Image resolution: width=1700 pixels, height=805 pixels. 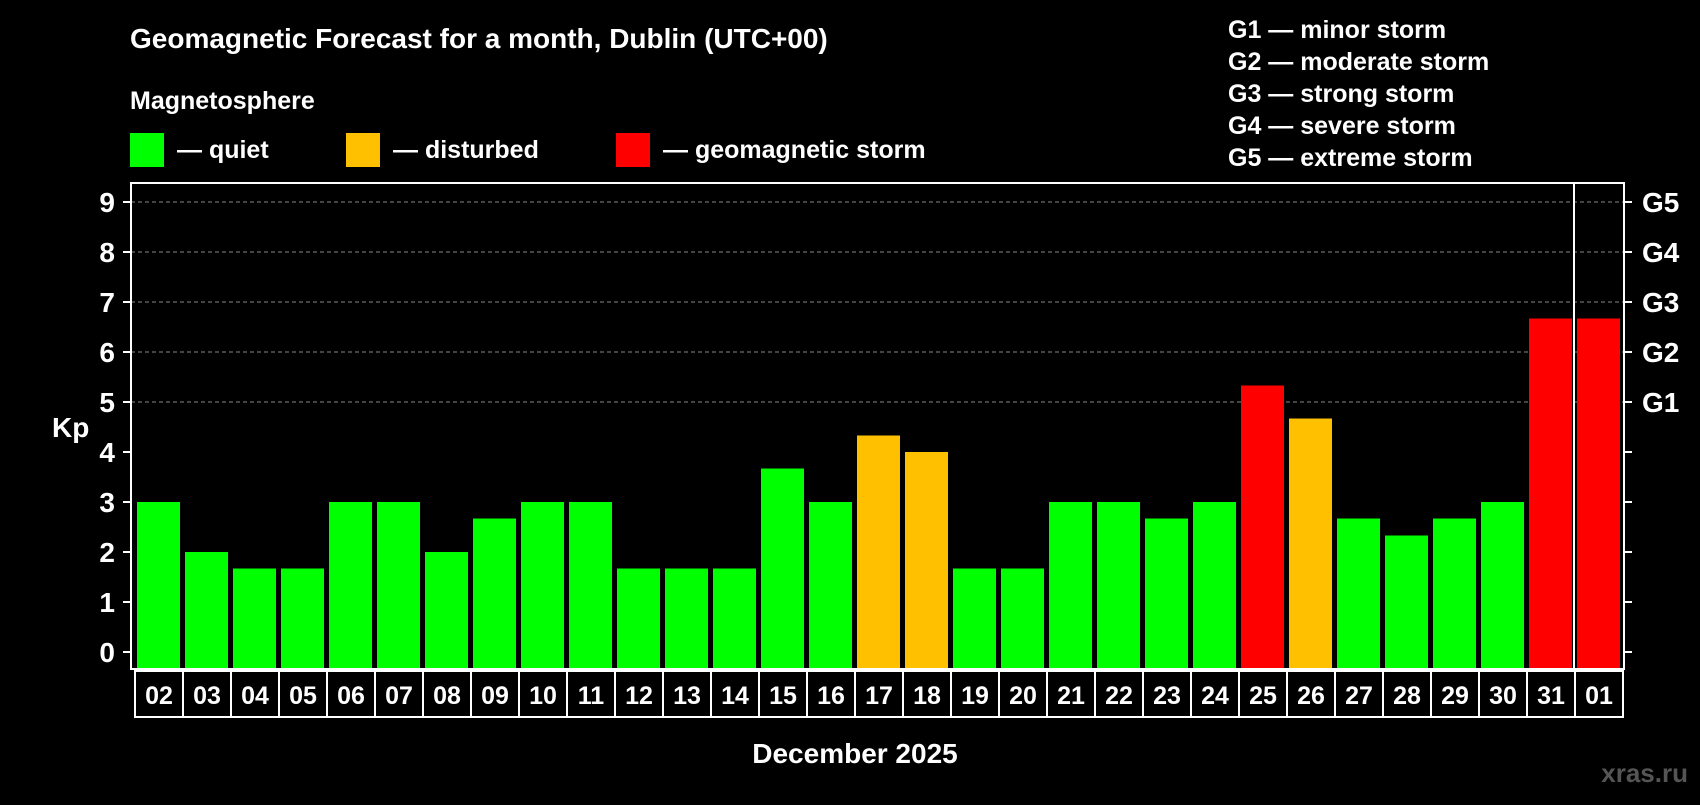 I want to click on x-tick-label: 22, so click(x=1119, y=696).